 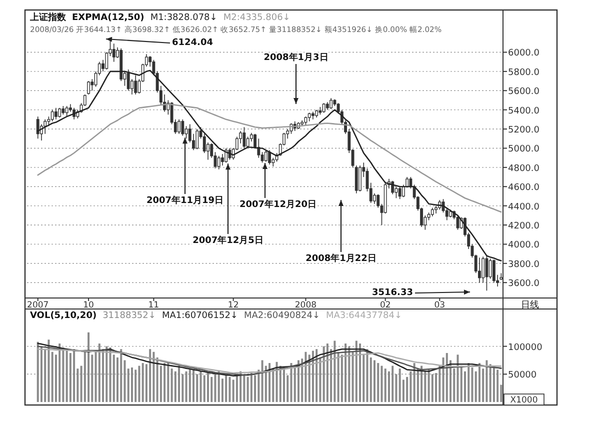 I want to click on y-tick-label: 5000.0, so click(x=524, y=149).